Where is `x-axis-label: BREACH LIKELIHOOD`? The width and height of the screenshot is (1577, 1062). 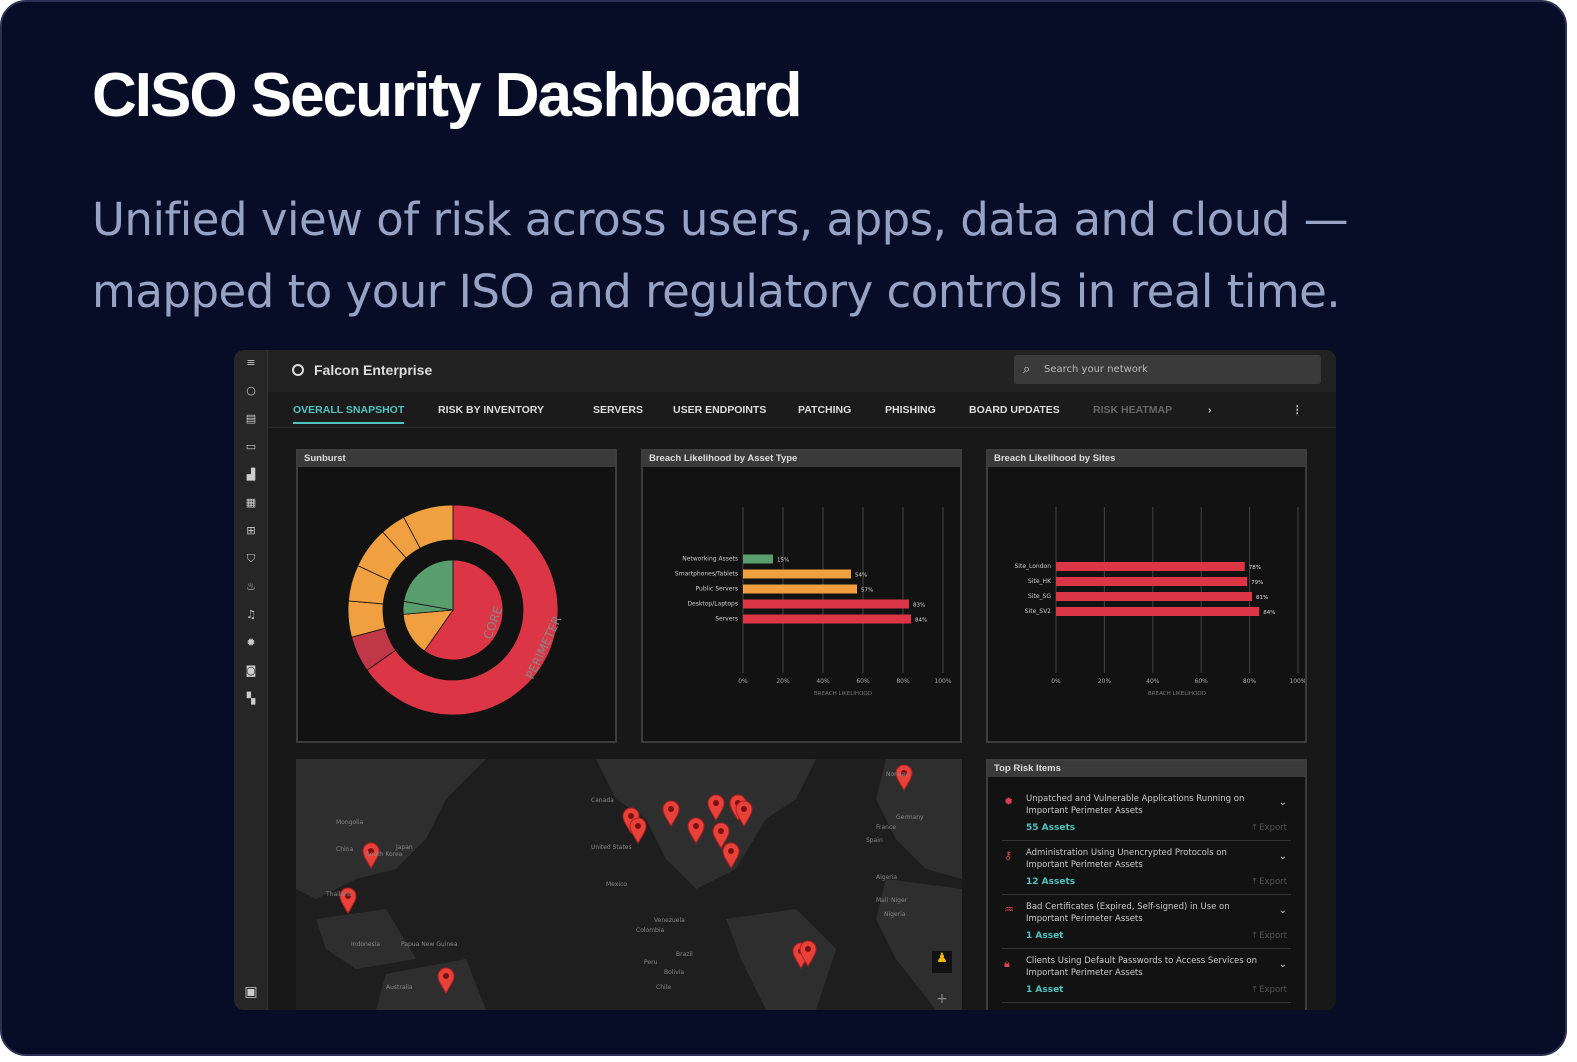 x-axis-label: BREACH LIKELIHOOD is located at coordinates (843, 694).